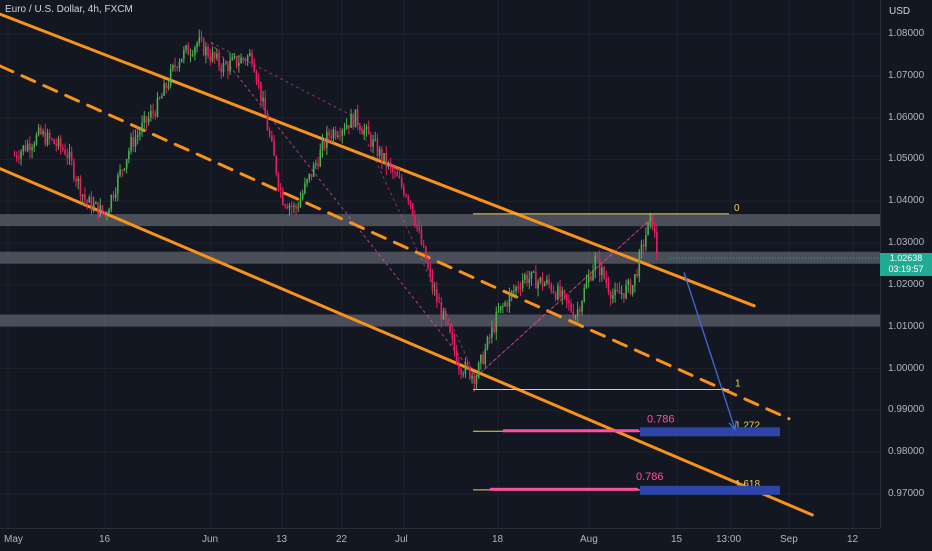 Image resolution: width=932 pixels, height=551 pixels. What do you see at coordinates (661, 419) in the screenshot?
I see `fib-highlight-label-0: 0.786` at bounding box center [661, 419].